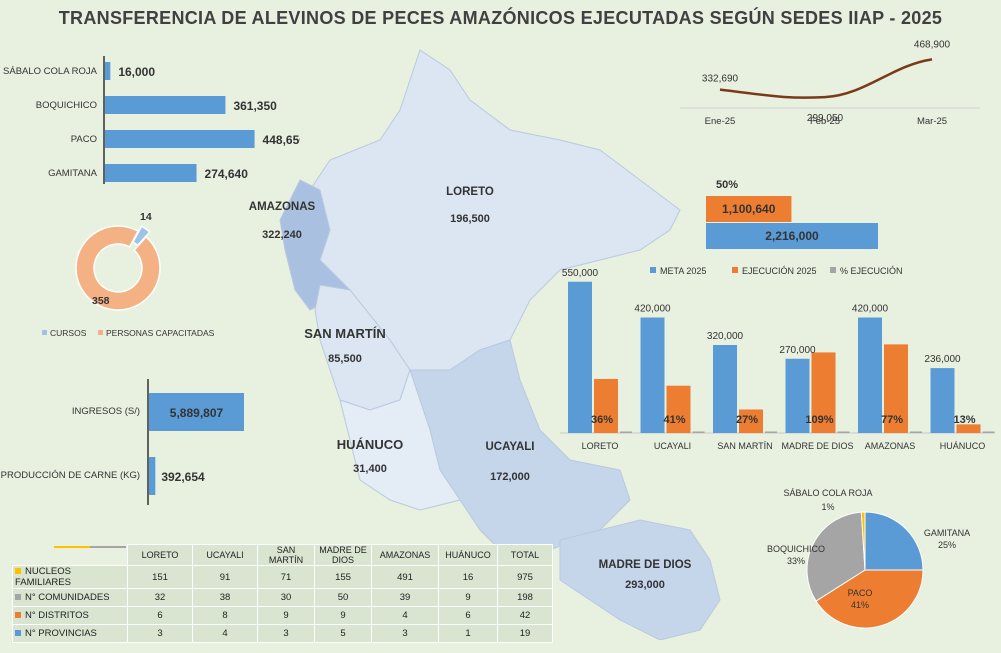 The width and height of the screenshot is (1001, 653). Describe the element at coordinates (405, 555) in the screenshot. I see `table-header: AMAZONAS` at that location.